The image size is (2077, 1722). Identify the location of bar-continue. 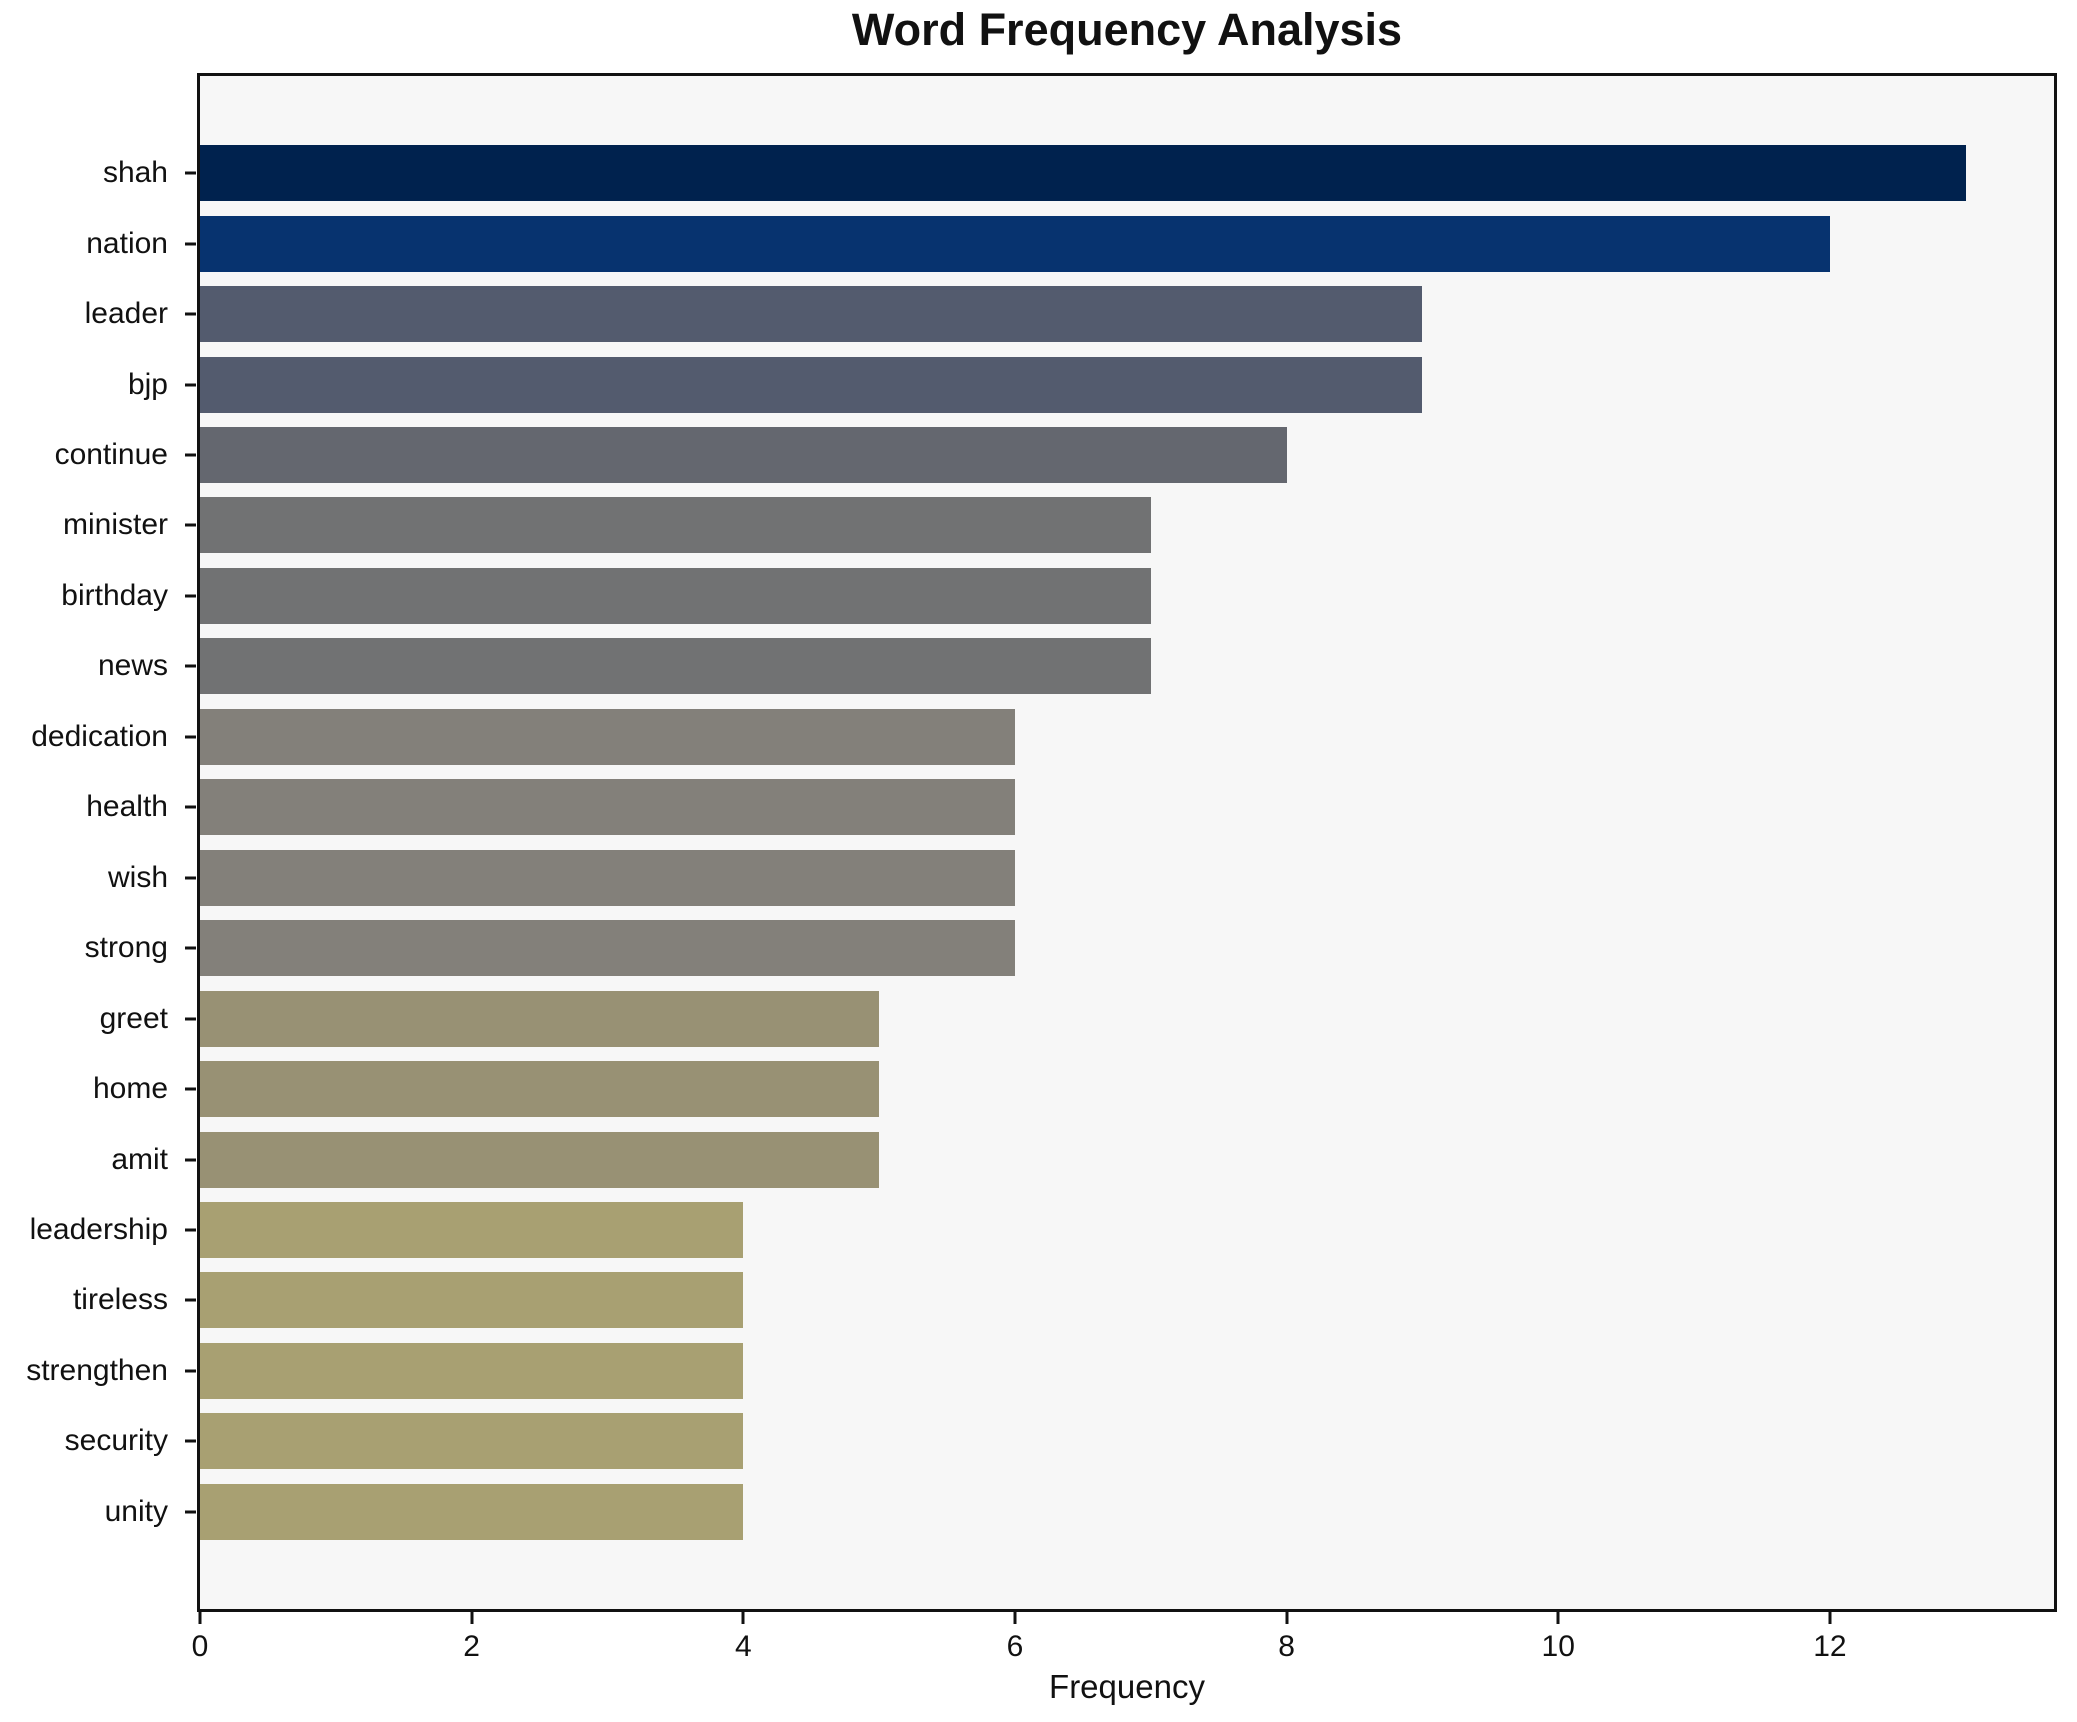
(743, 455).